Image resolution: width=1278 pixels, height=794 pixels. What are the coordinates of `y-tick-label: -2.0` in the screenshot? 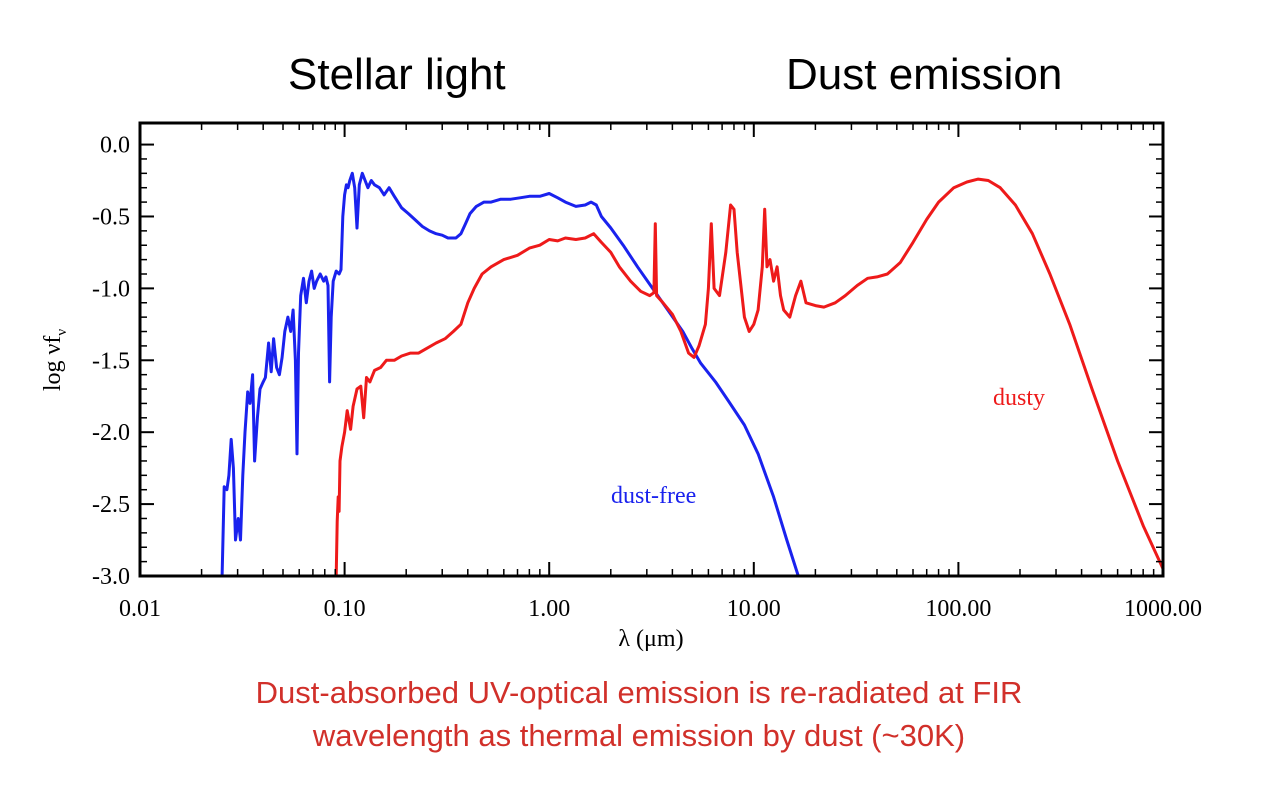 It's located at (111, 433).